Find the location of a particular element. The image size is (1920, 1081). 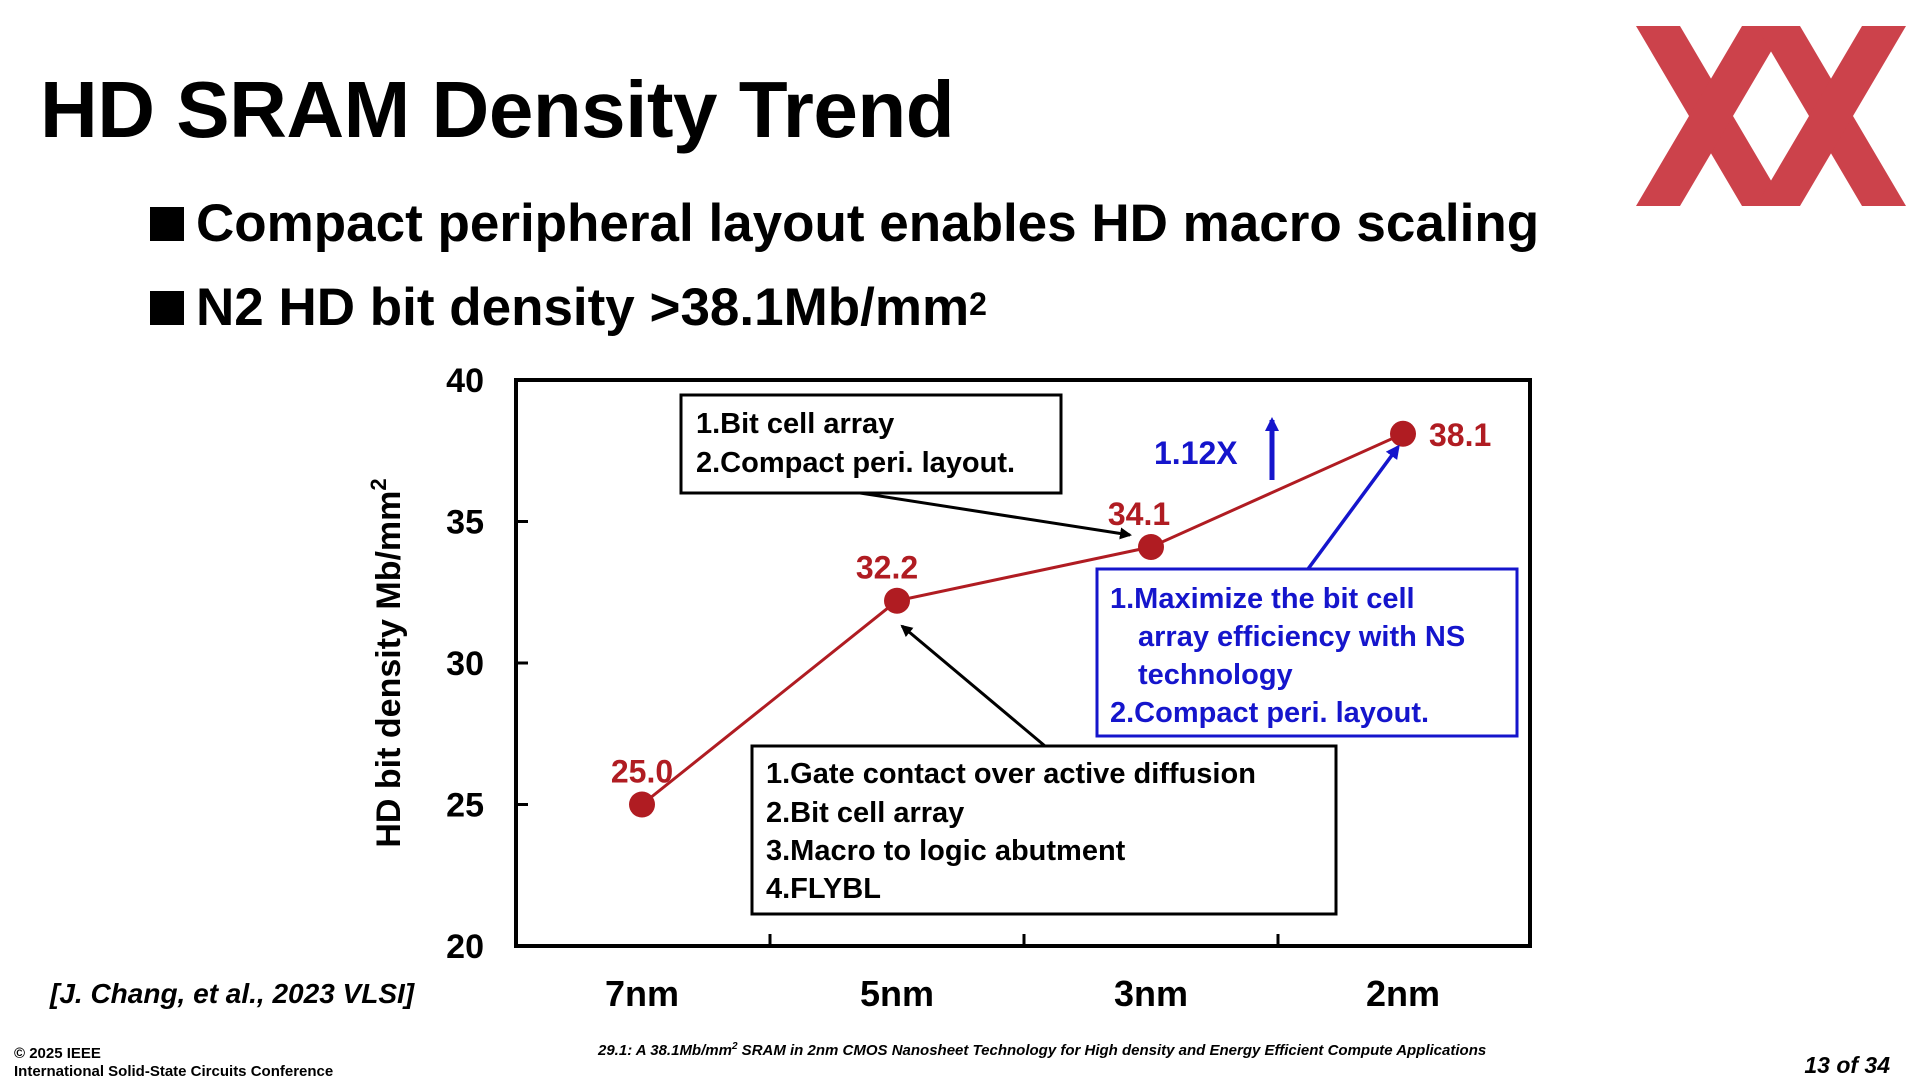

y-tick-label: 40 is located at coordinates (465, 381).